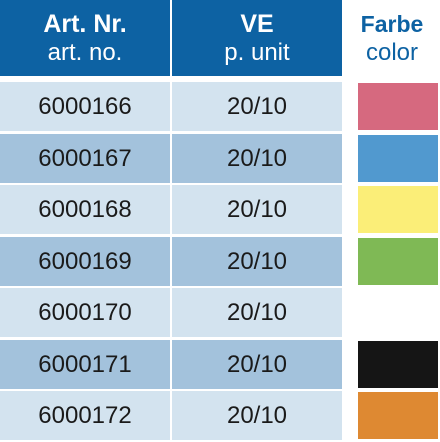 The image size is (440, 442). I want to click on header-art-no: Art. Nr. art. no., so click(85, 38).